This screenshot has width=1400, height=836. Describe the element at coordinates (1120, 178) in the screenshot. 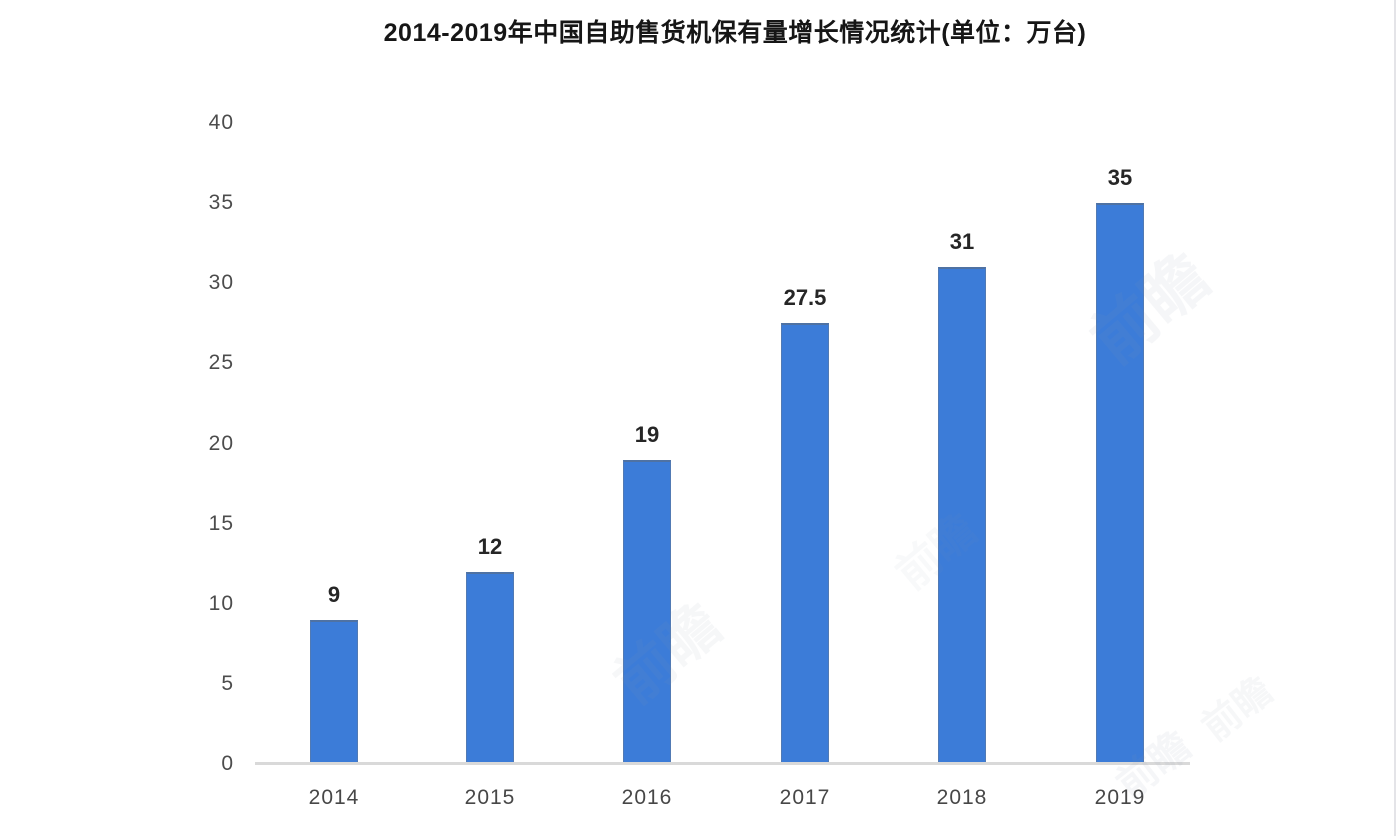

I see `bar-value-label-2019: 35` at that location.